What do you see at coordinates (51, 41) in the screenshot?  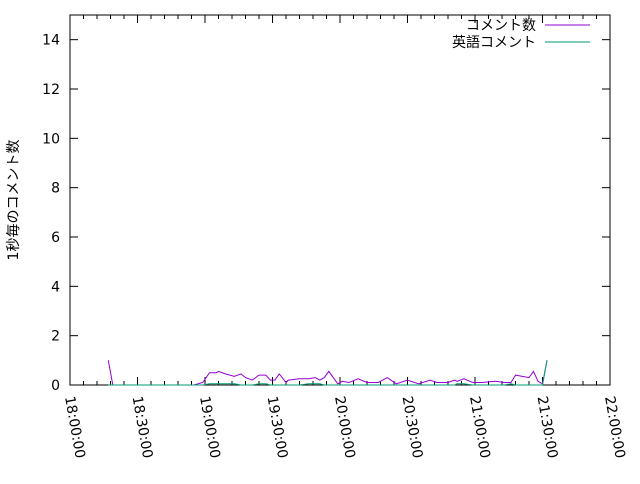 I see `y-tick-label: 14` at bounding box center [51, 41].